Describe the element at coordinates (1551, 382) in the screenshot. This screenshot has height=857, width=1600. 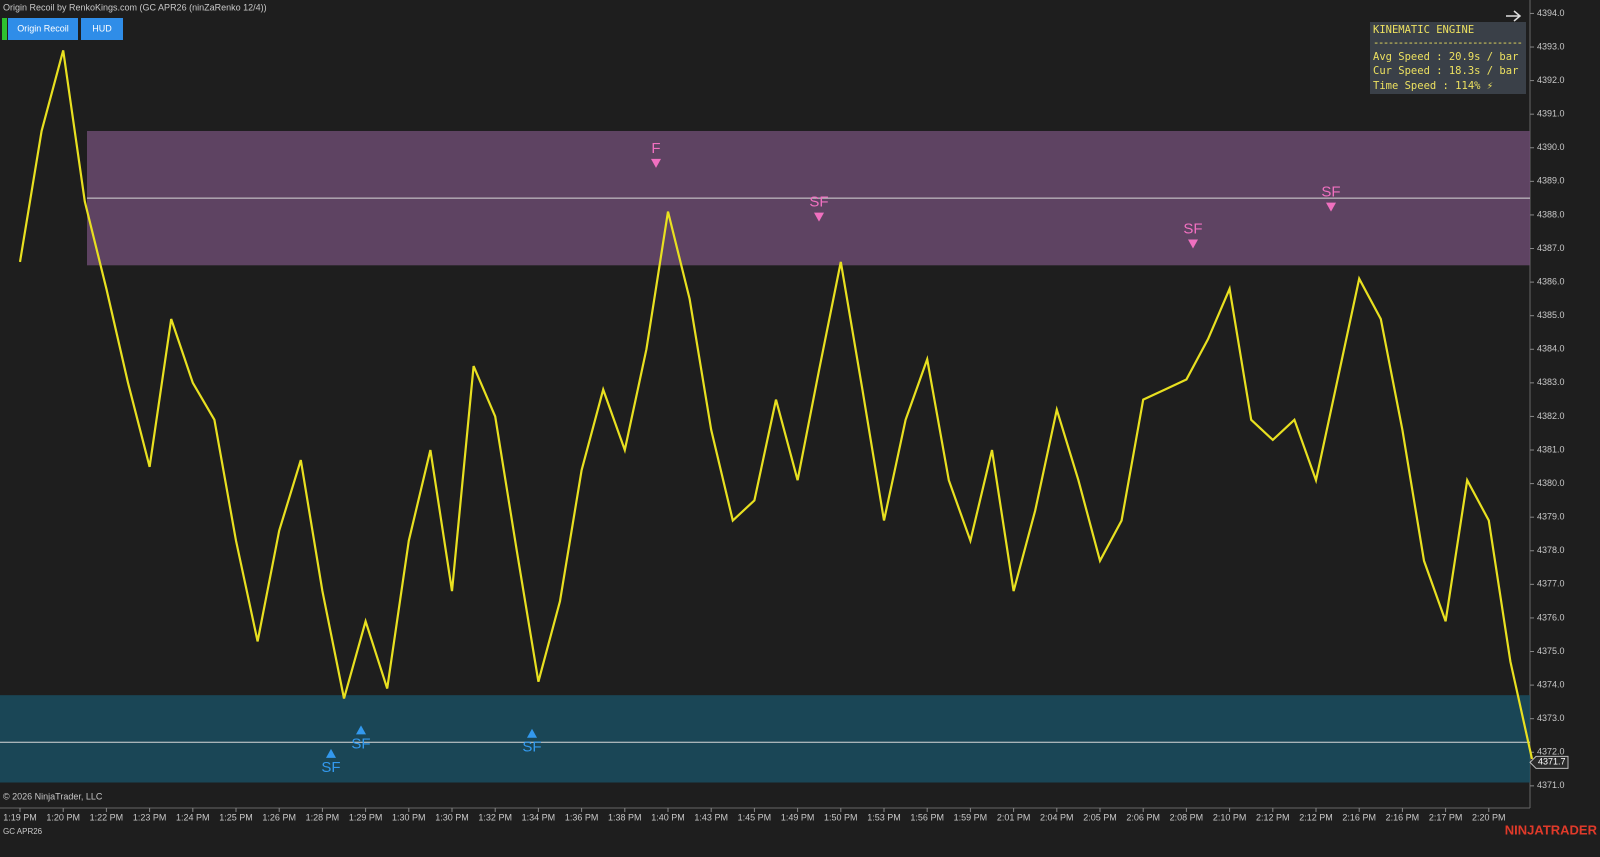
I see `y-tick-label: 4383.0` at that location.